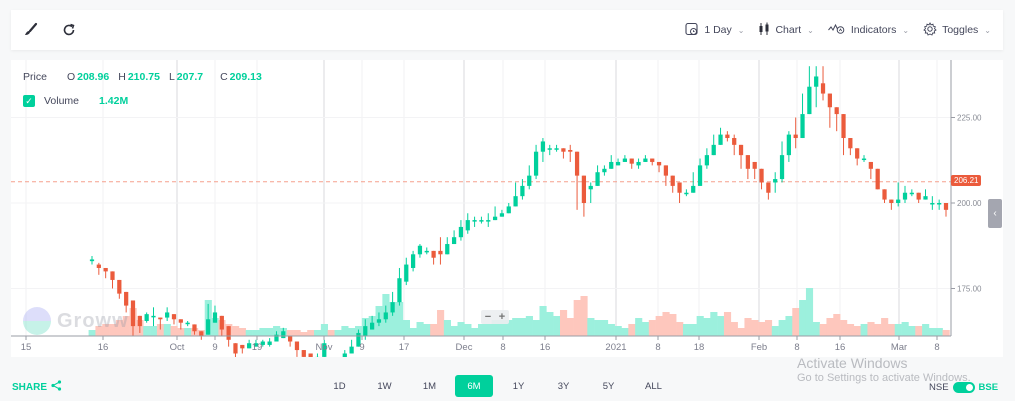 This screenshot has width=1015, height=401. I want to click on open-value: 208.96, so click(93, 77).